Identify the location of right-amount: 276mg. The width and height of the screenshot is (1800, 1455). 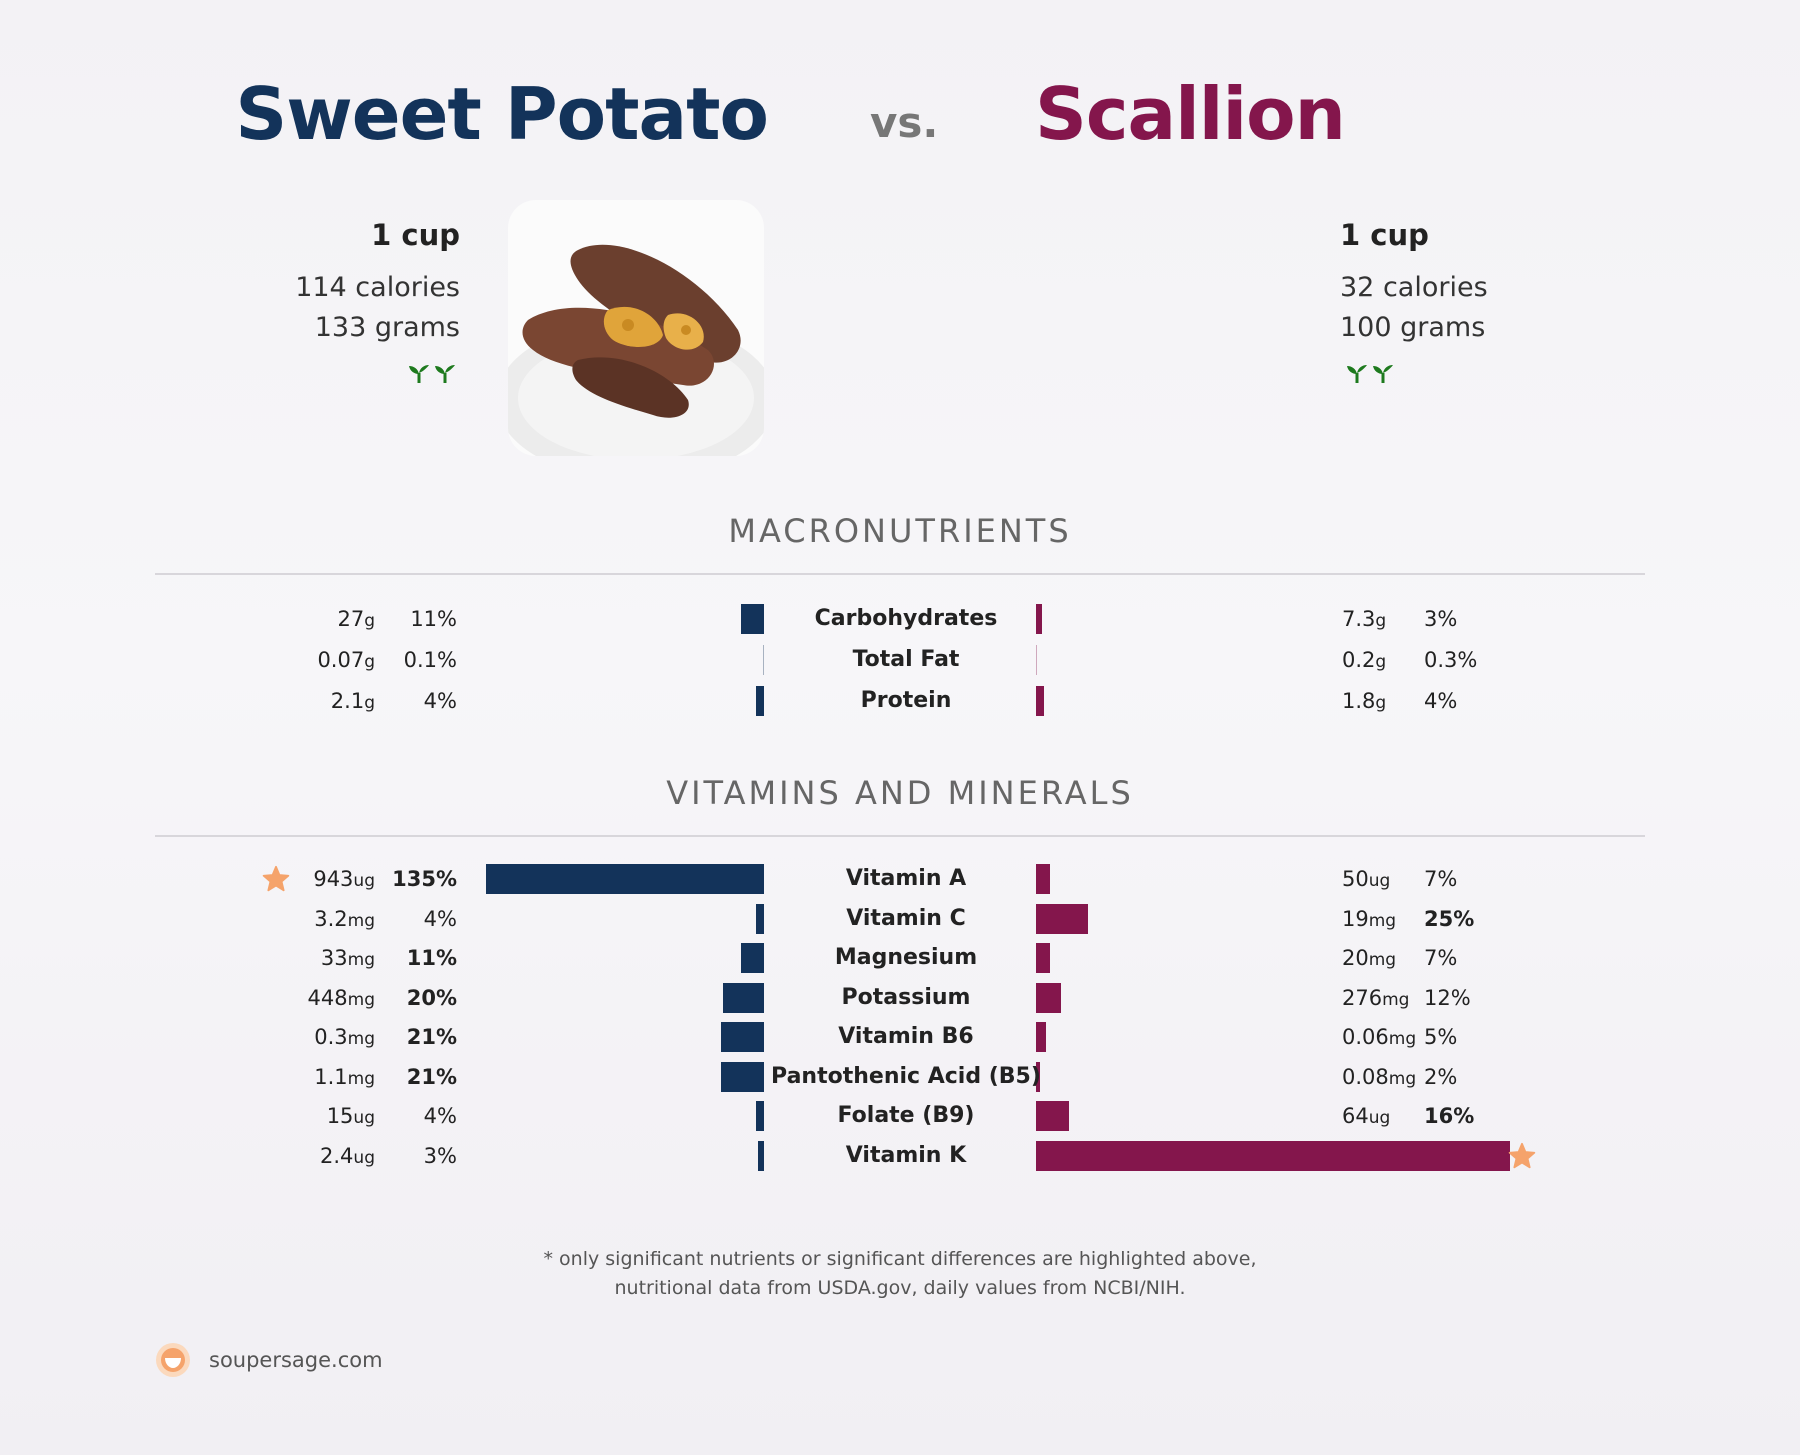
(1375, 998).